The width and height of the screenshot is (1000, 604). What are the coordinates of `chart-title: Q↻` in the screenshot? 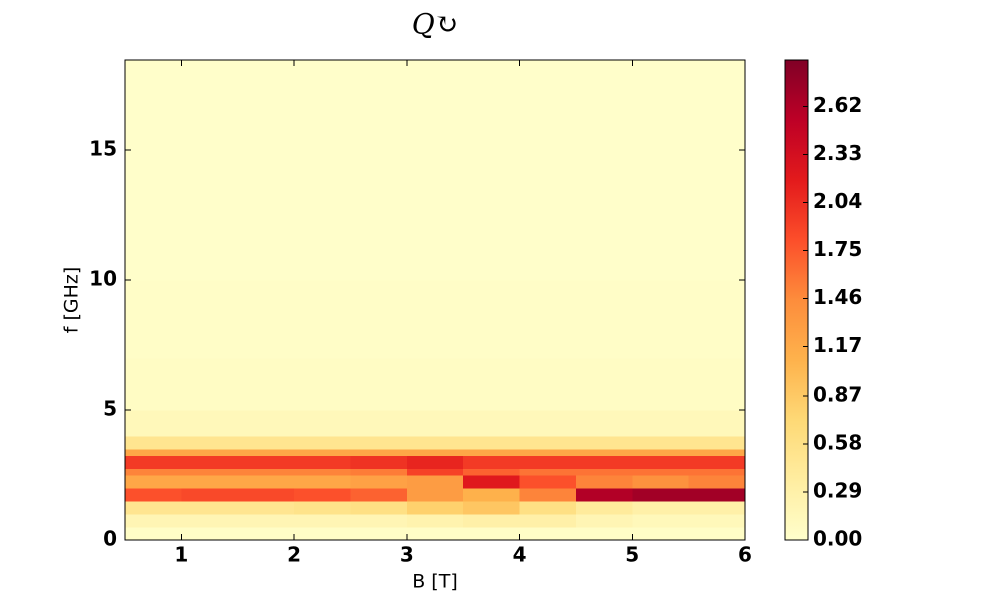 It's located at (435, 24).